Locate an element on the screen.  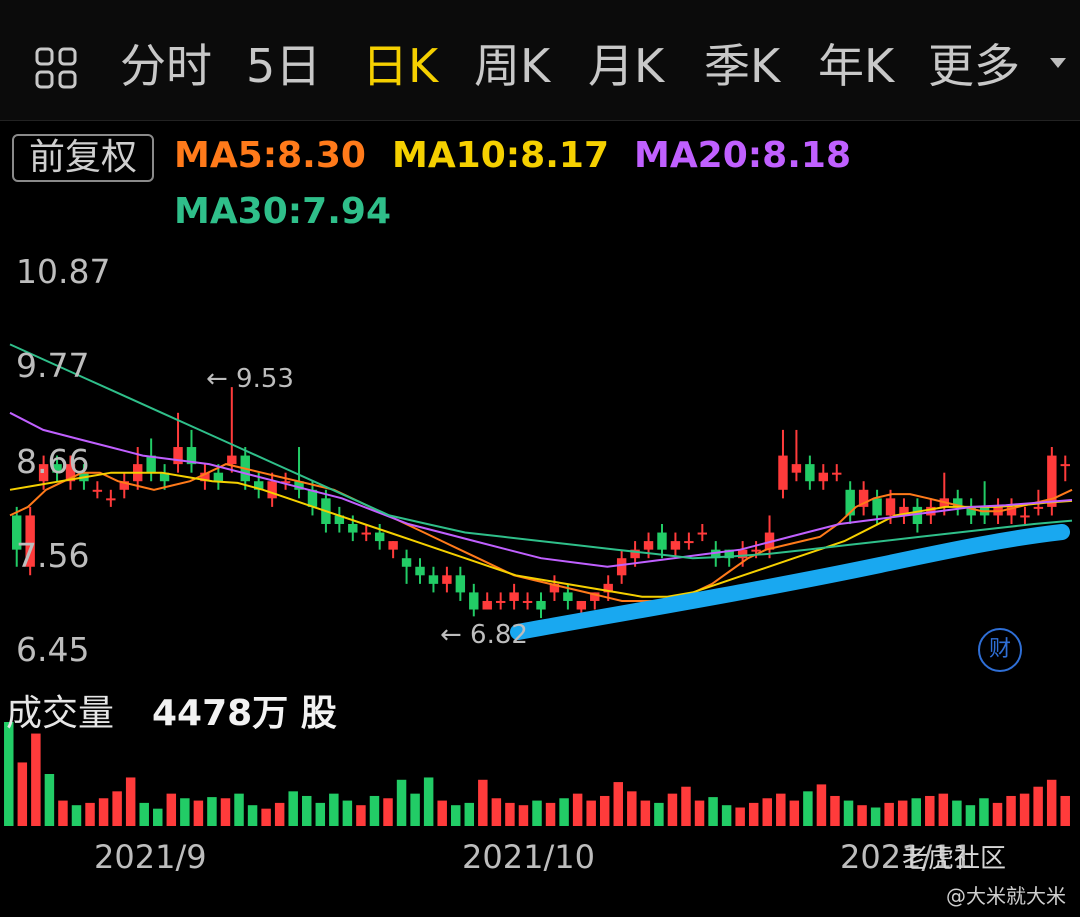
price-label-3: 8.66 is located at coordinates (53, 461).